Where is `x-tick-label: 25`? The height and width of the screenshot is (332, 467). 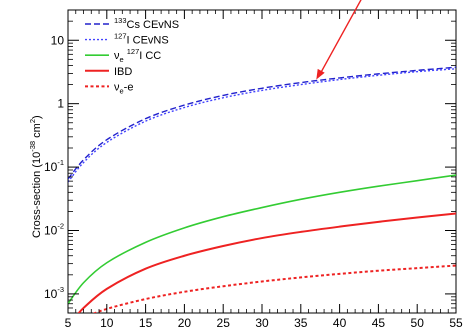 x-tick-label: 25 is located at coordinates (224, 323).